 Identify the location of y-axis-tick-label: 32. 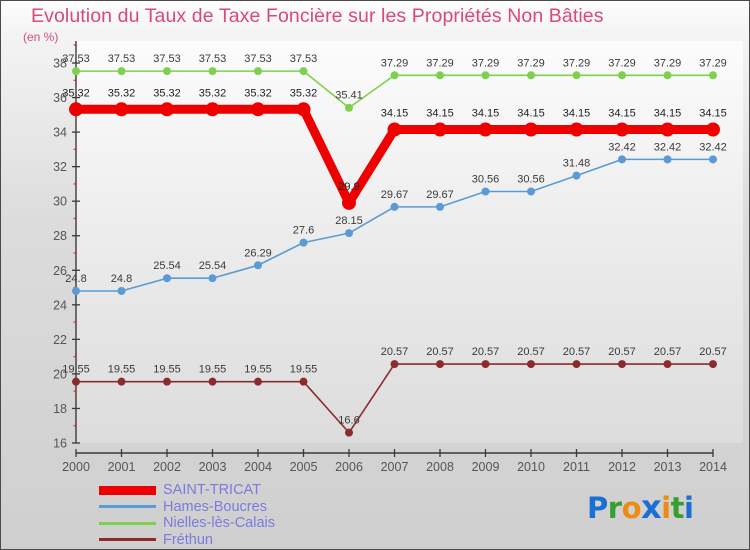
(60, 167).